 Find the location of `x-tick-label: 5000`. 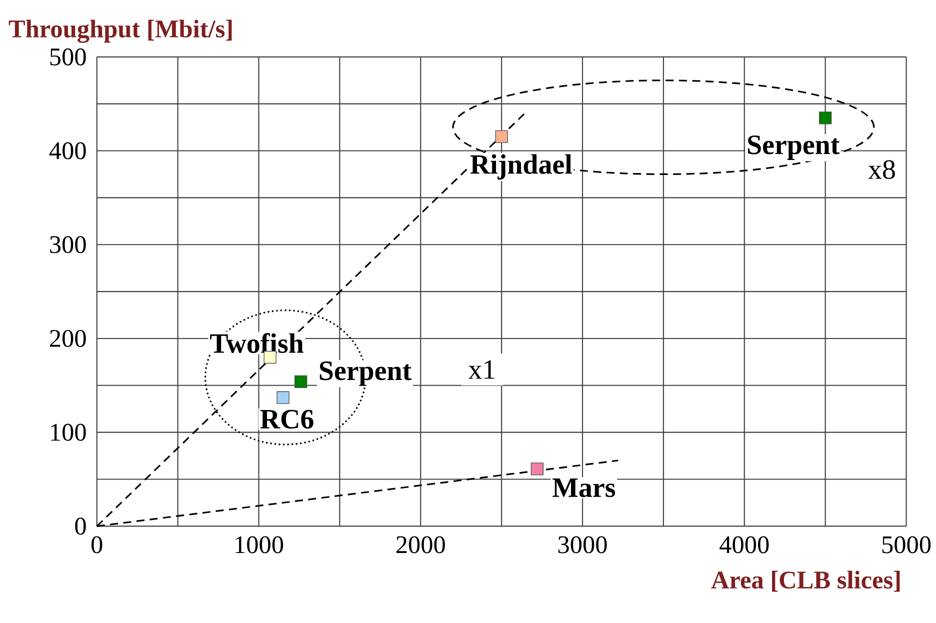

x-tick-label: 5000 is located at coordinates (906, 545).